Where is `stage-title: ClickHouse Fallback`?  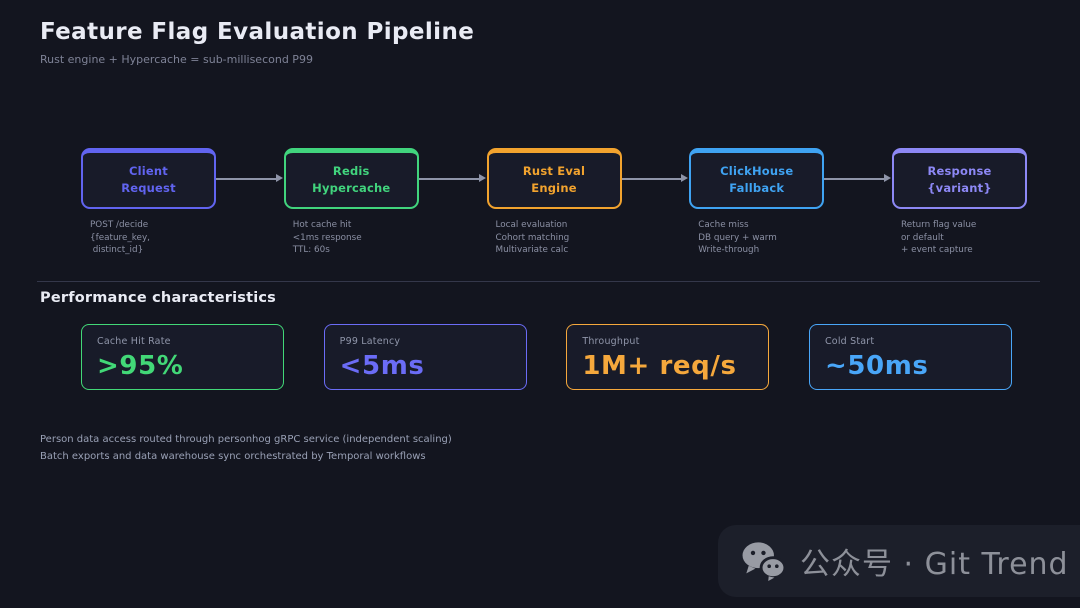 stage-title: ClickHouse Fallback is located at coordinates (757, 179).